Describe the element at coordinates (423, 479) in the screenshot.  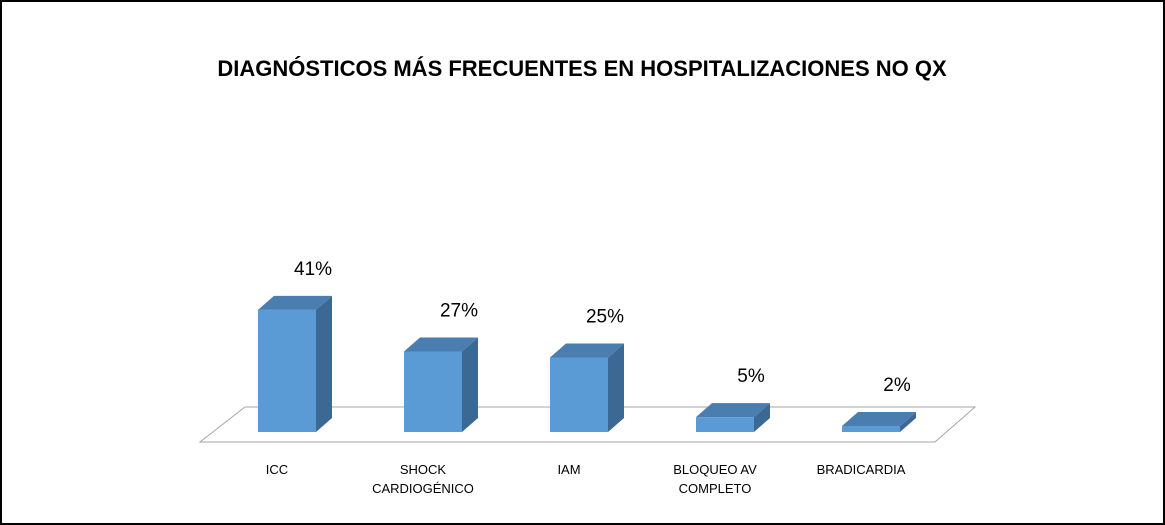
I see `x-tick-label: SHOCK CARDIOGÉNICO` at that location.